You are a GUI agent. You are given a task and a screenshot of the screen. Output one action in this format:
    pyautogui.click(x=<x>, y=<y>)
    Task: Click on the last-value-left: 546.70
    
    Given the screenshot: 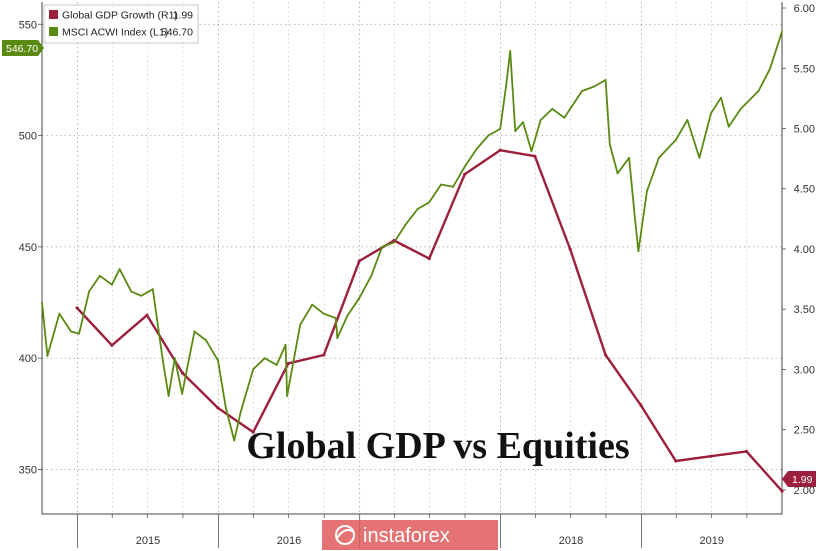 What is the action you would take?
    pyautogui.click(x=23, y=48)
    